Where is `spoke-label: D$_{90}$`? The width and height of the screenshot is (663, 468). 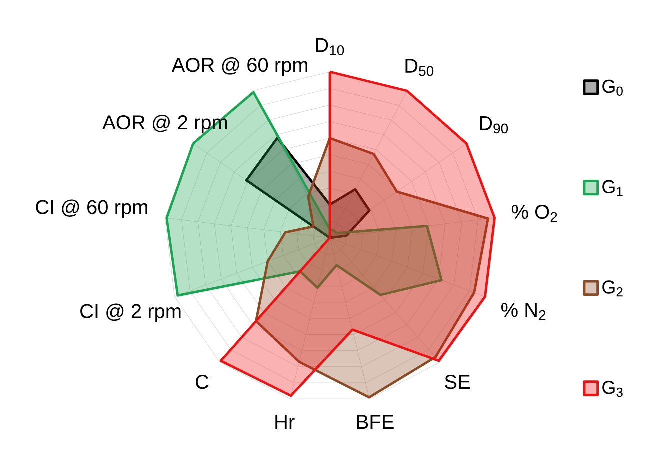 spoke-label: D$_{90}$ is located at coordinates (494, 125).